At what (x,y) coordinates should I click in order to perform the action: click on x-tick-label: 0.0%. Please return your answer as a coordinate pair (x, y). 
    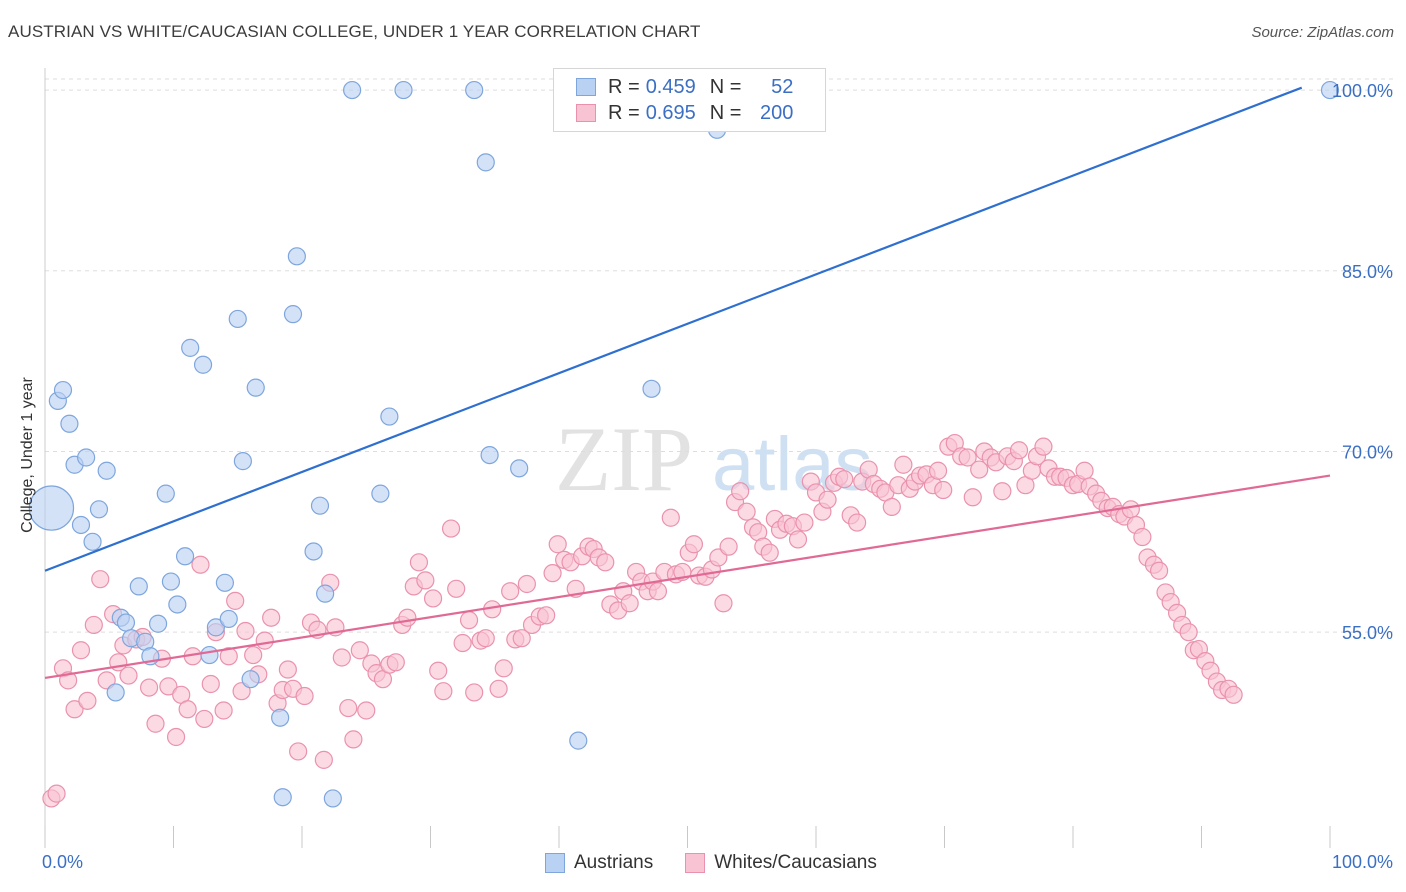
    Looking at the image, I should click on (62, 862).